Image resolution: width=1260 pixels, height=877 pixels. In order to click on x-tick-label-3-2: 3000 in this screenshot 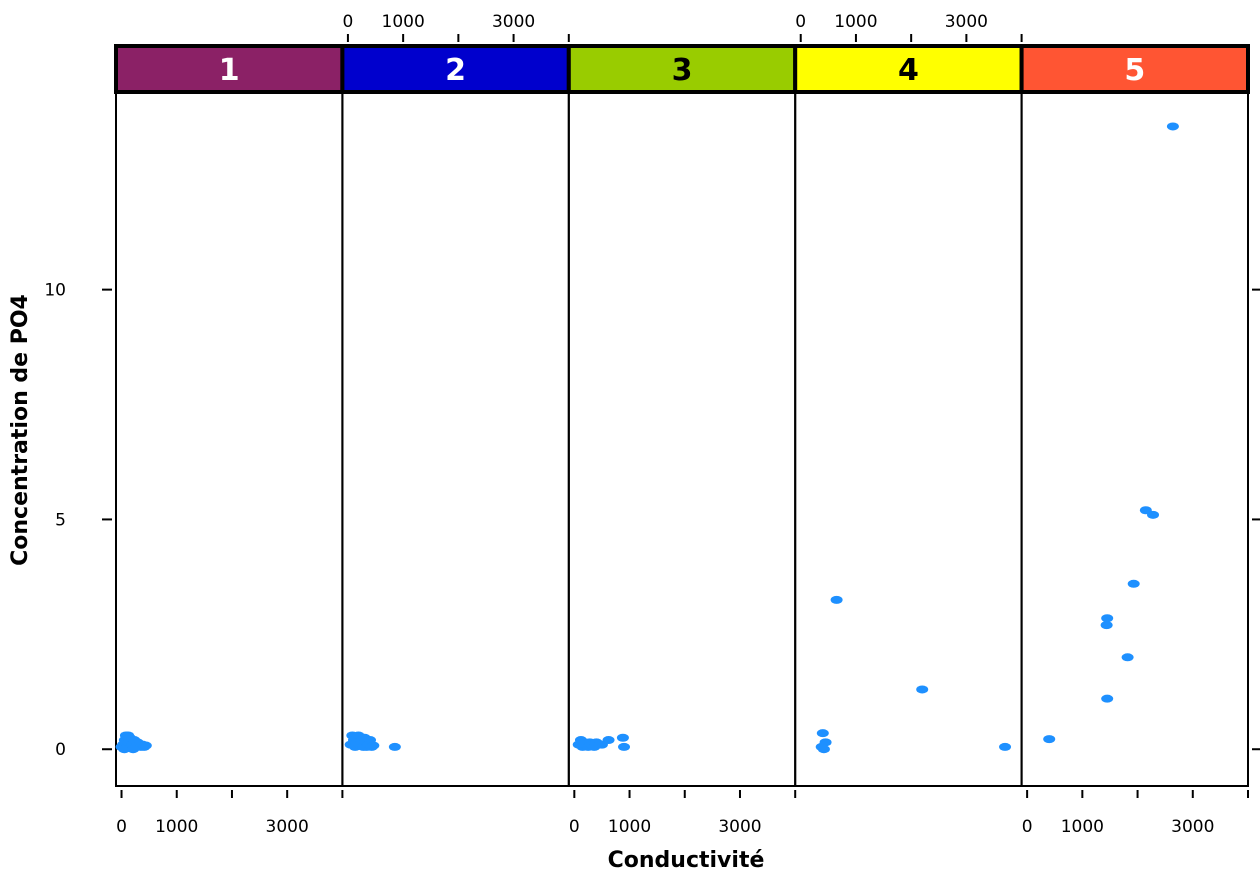, I will do `click(739, 827)`.